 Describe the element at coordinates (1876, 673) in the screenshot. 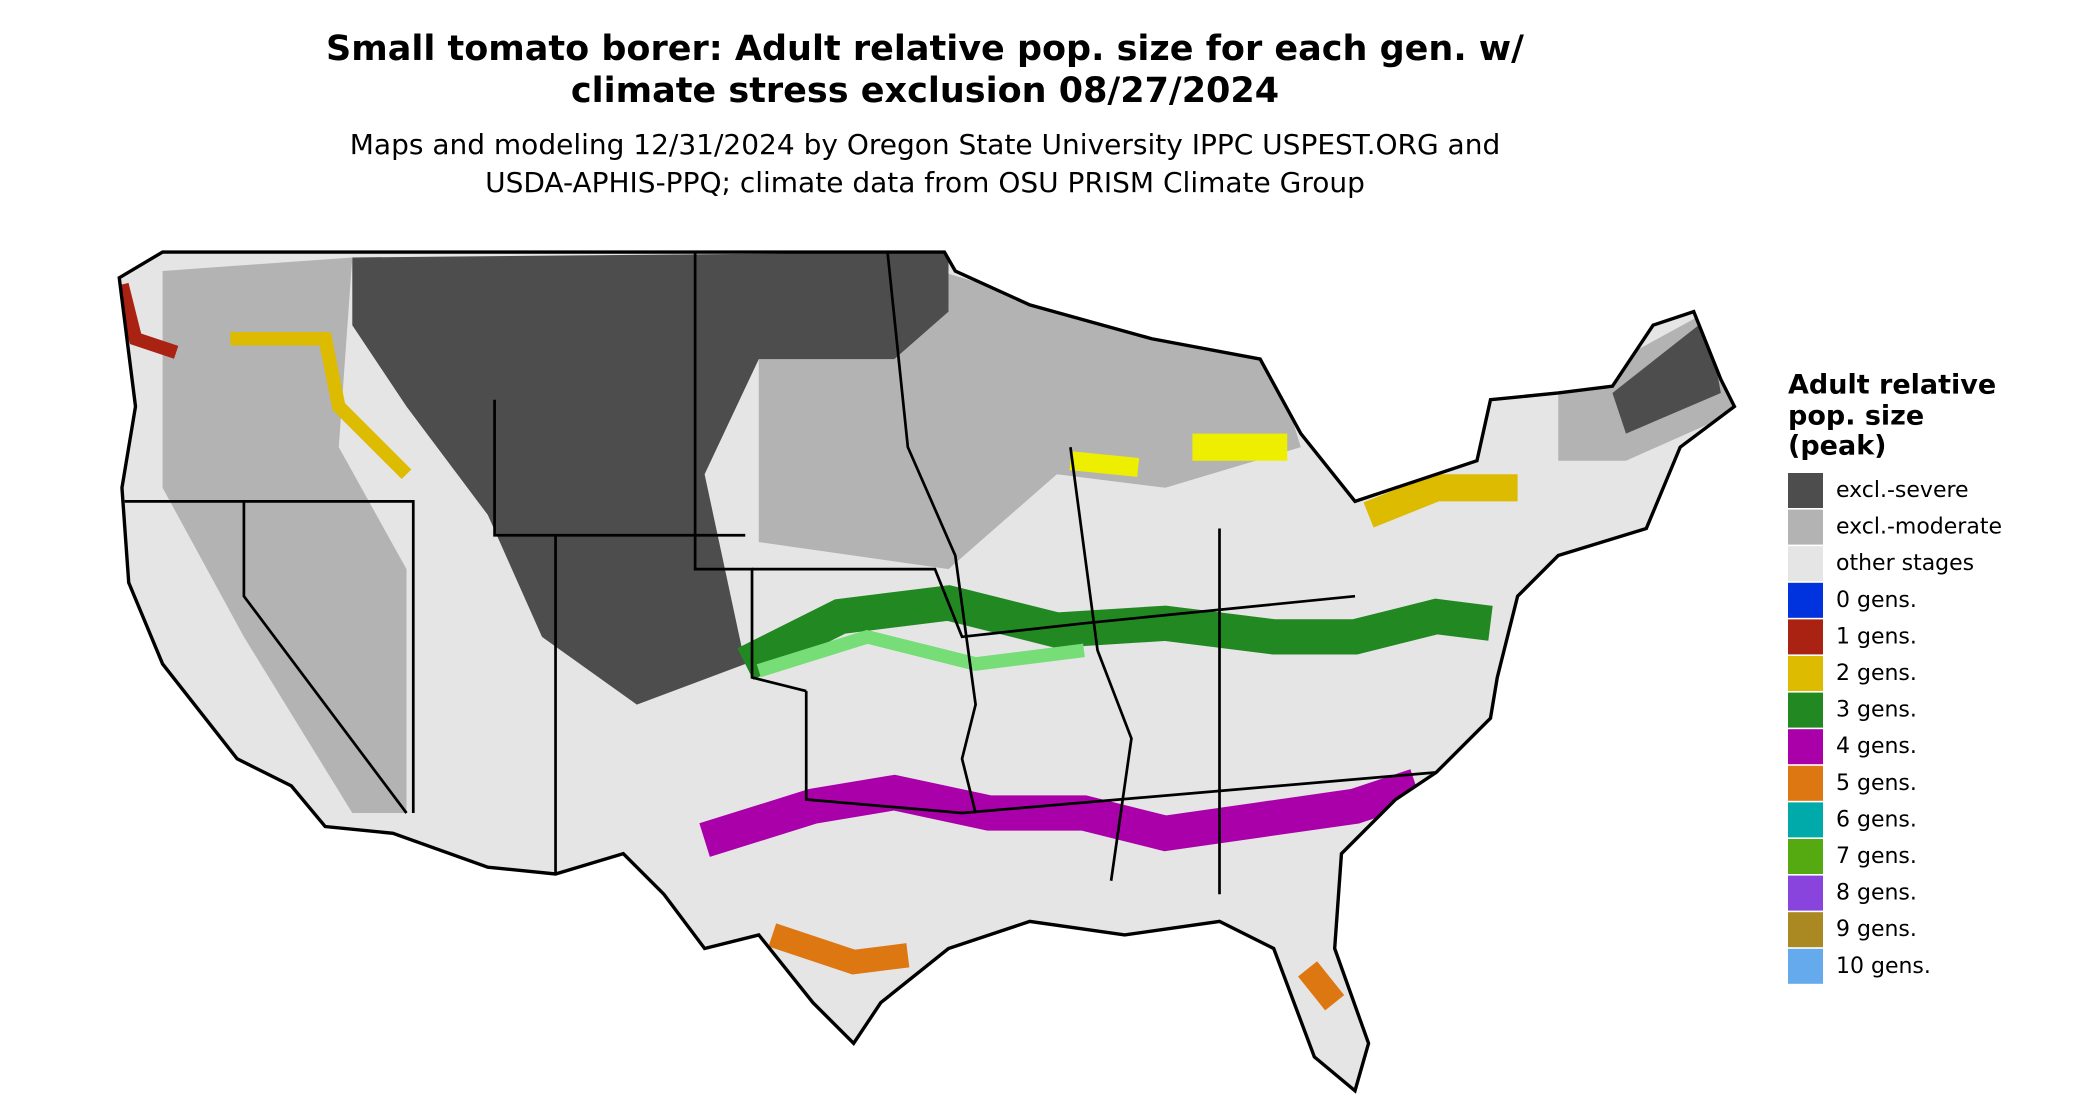

I see `legend-label: 2 gens.` at that location.